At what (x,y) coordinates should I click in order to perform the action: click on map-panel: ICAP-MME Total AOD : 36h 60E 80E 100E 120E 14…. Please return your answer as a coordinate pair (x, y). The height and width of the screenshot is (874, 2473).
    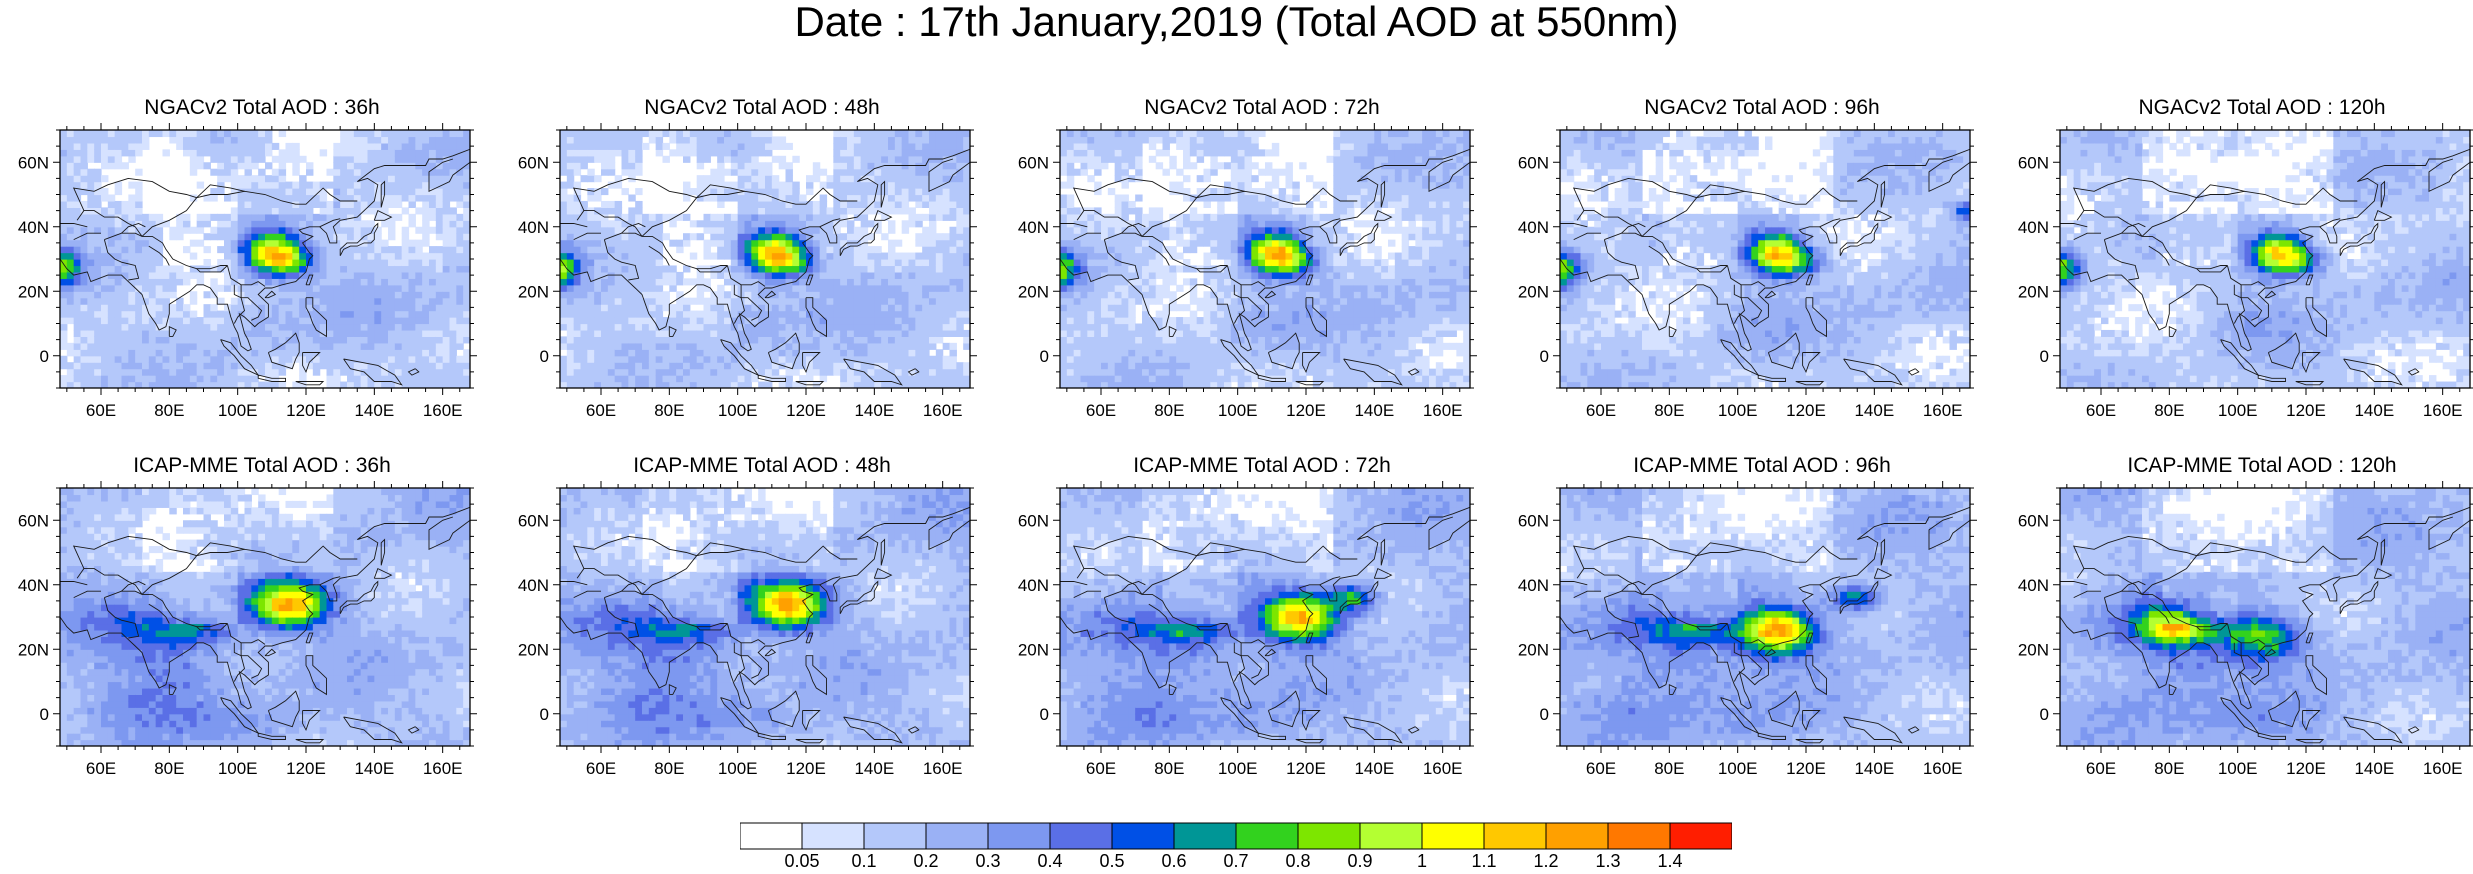
    Looking at the image, I should click on (247, 639).